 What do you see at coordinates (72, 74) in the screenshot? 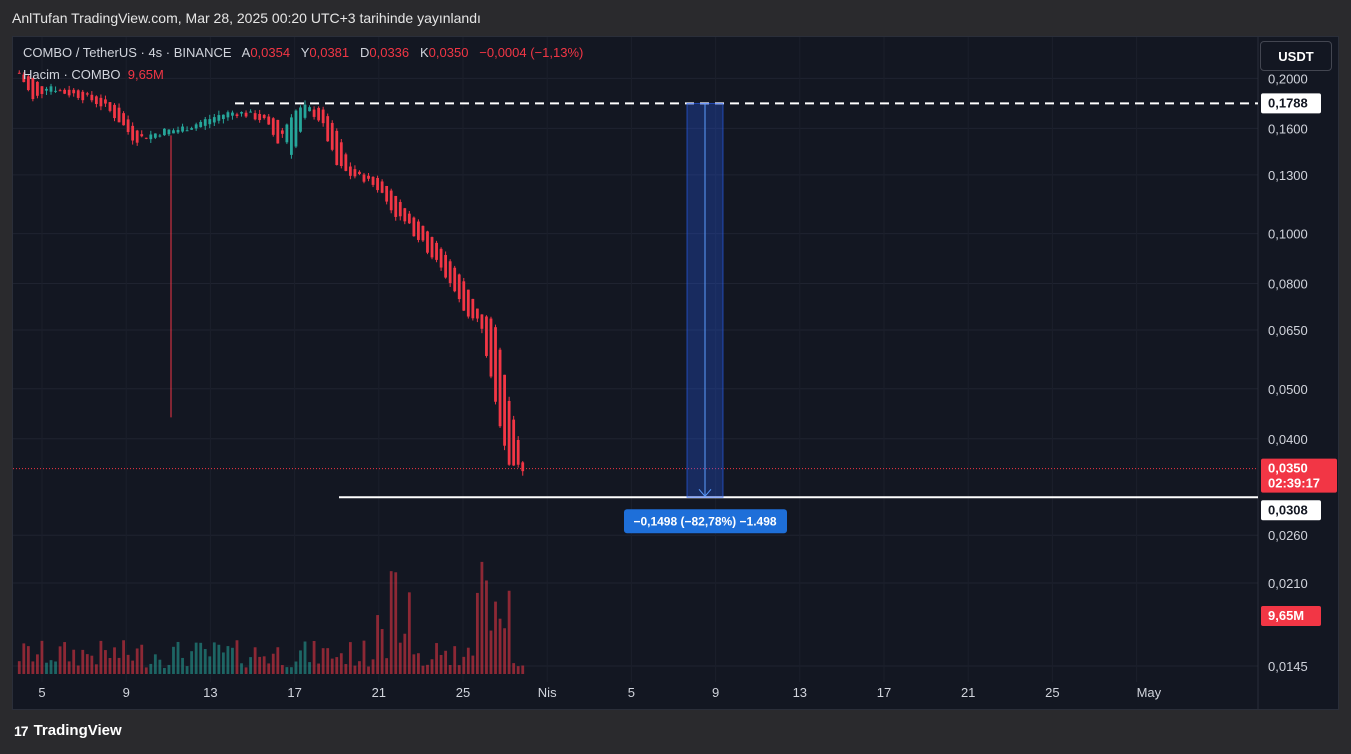
I see `volume-label: Hacim · COMBO` at bounding box center [72, 74].